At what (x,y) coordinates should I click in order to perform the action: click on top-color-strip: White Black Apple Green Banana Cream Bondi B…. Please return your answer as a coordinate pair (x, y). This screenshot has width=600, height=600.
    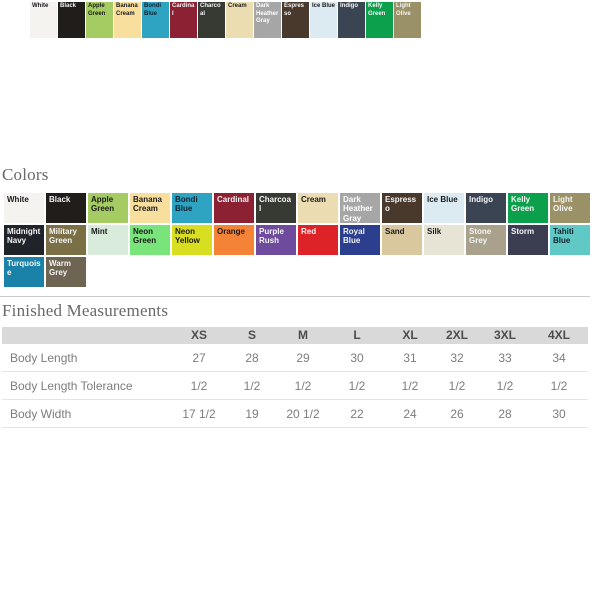
    Looking at the image, I should click on (226, 20).